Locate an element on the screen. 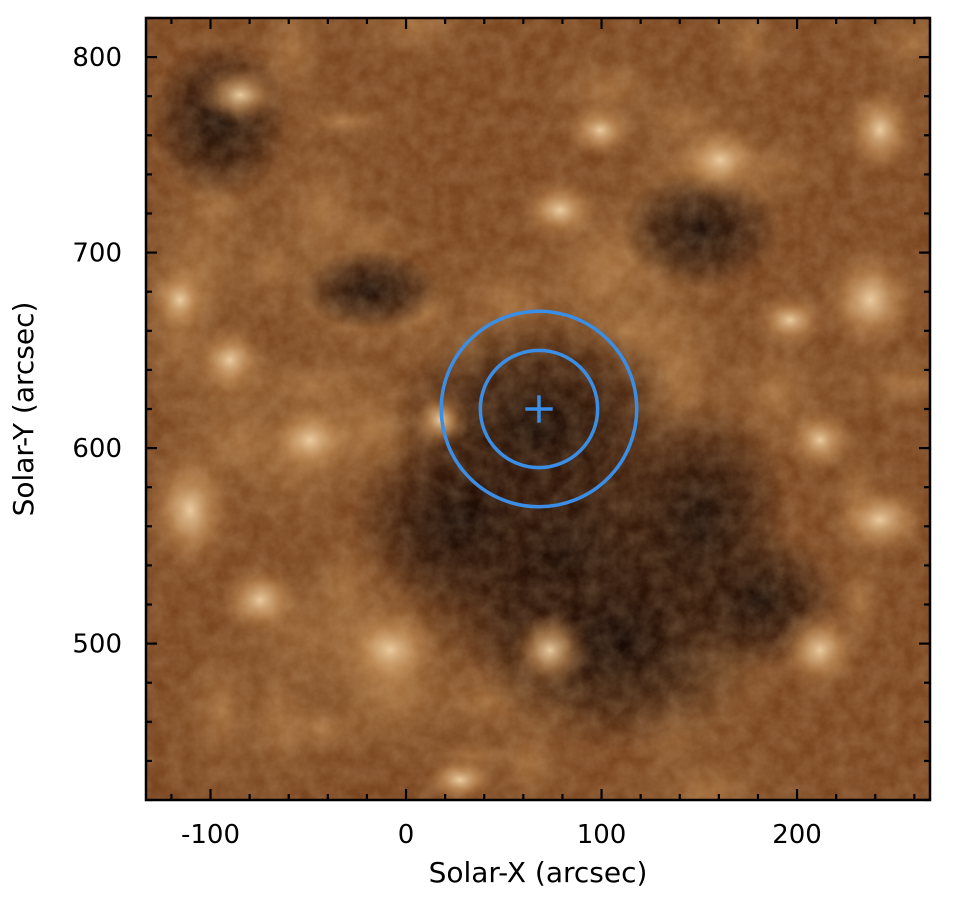  x-tick-label: 200 is located at coordinates (797, 835).